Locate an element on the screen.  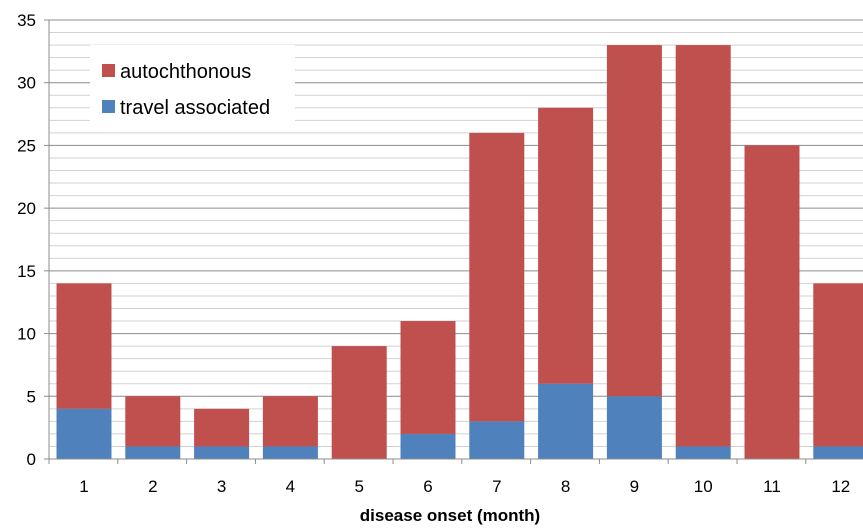
y-tick-label: 0 is located at coordinates (31, 459).